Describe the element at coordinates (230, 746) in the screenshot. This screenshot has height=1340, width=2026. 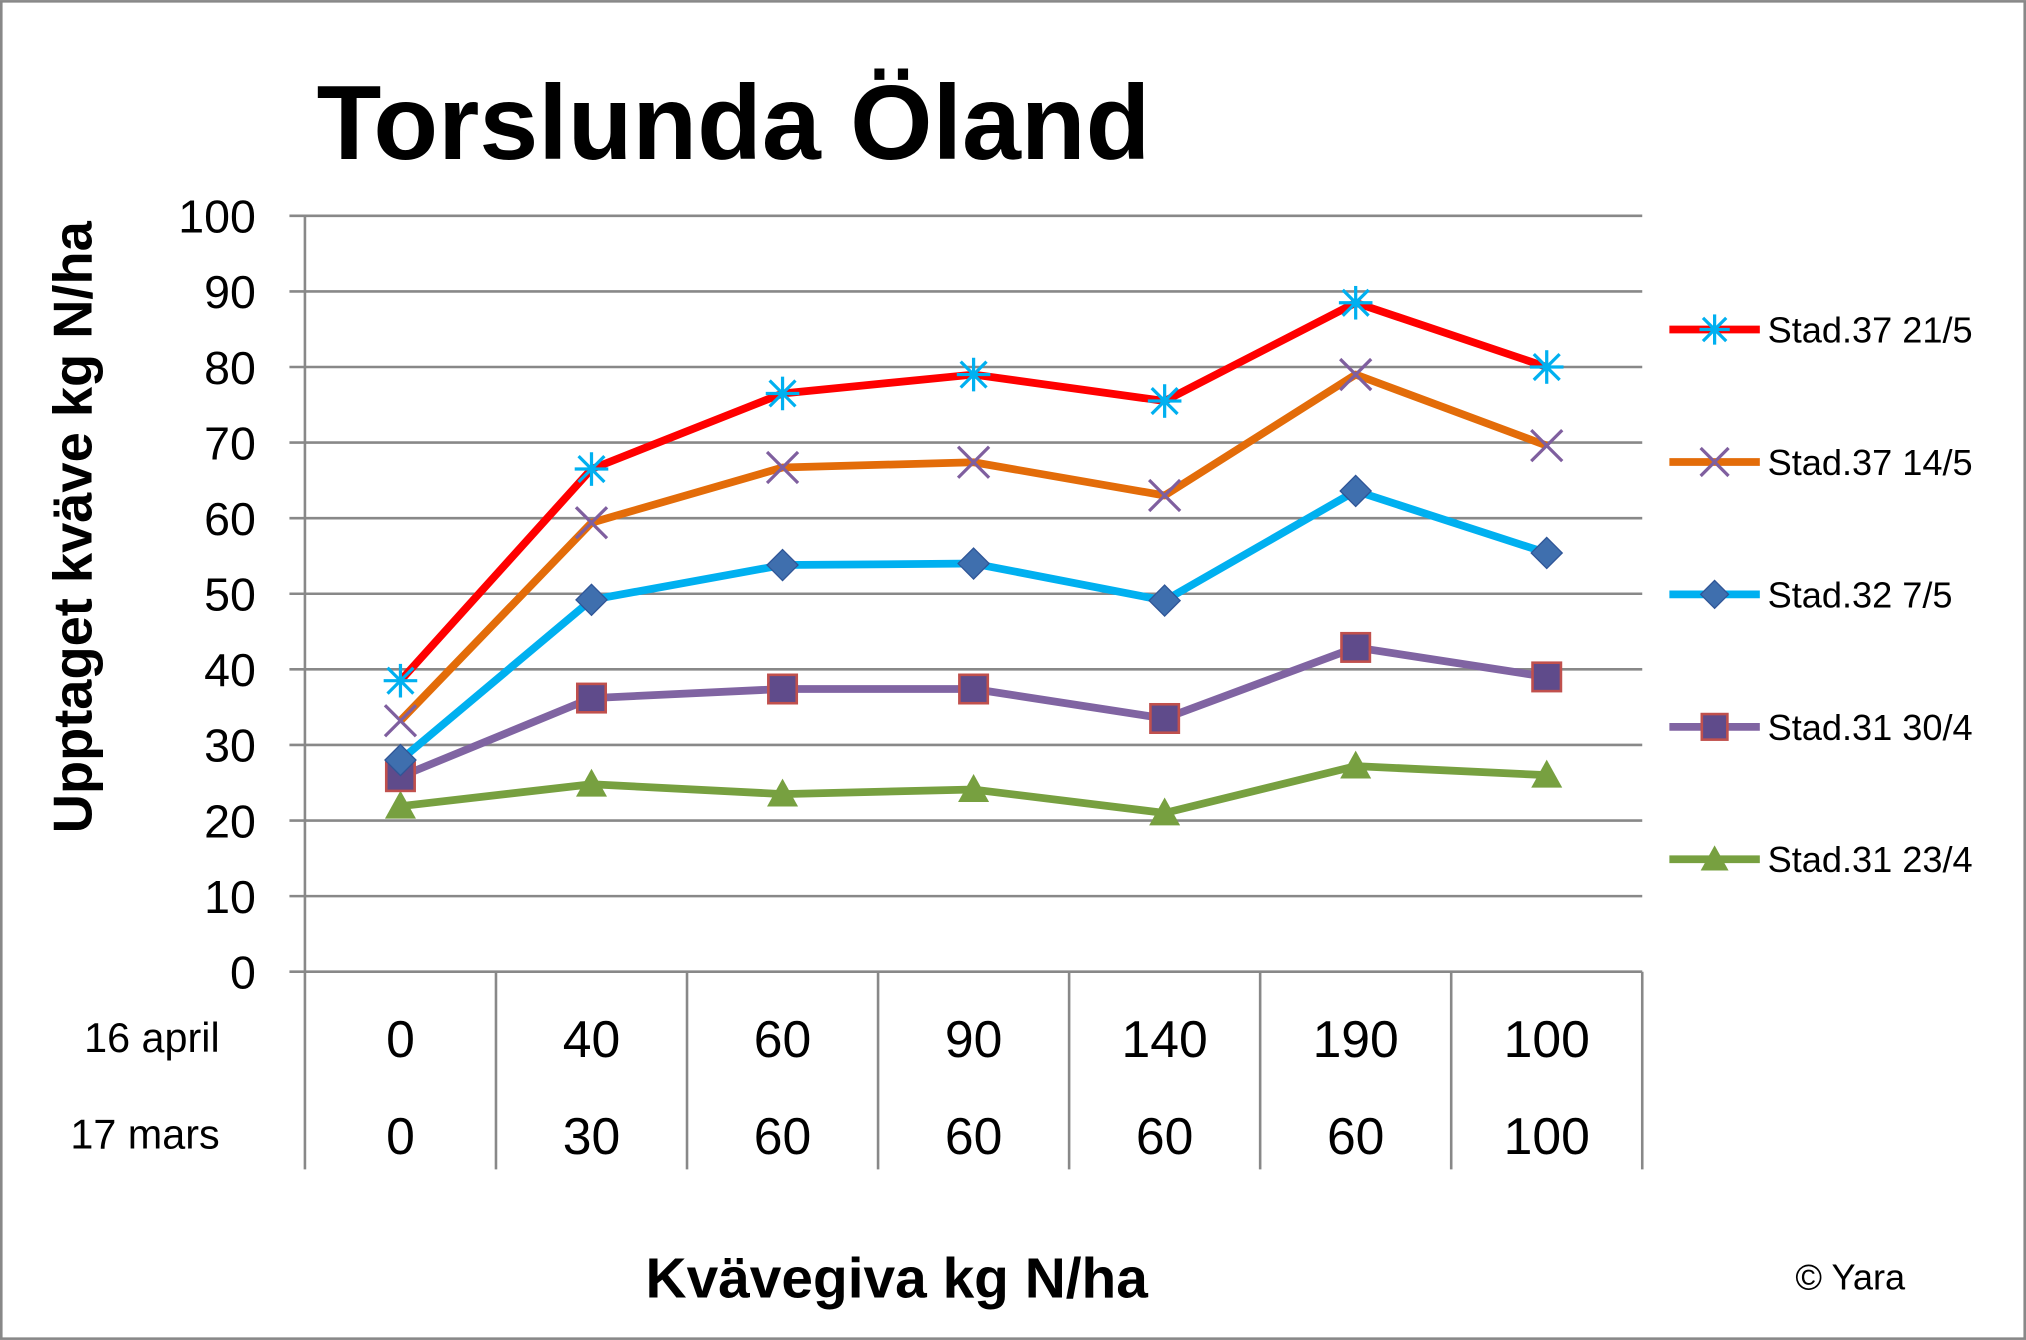
I see `y-tick-label: 30` at that location.